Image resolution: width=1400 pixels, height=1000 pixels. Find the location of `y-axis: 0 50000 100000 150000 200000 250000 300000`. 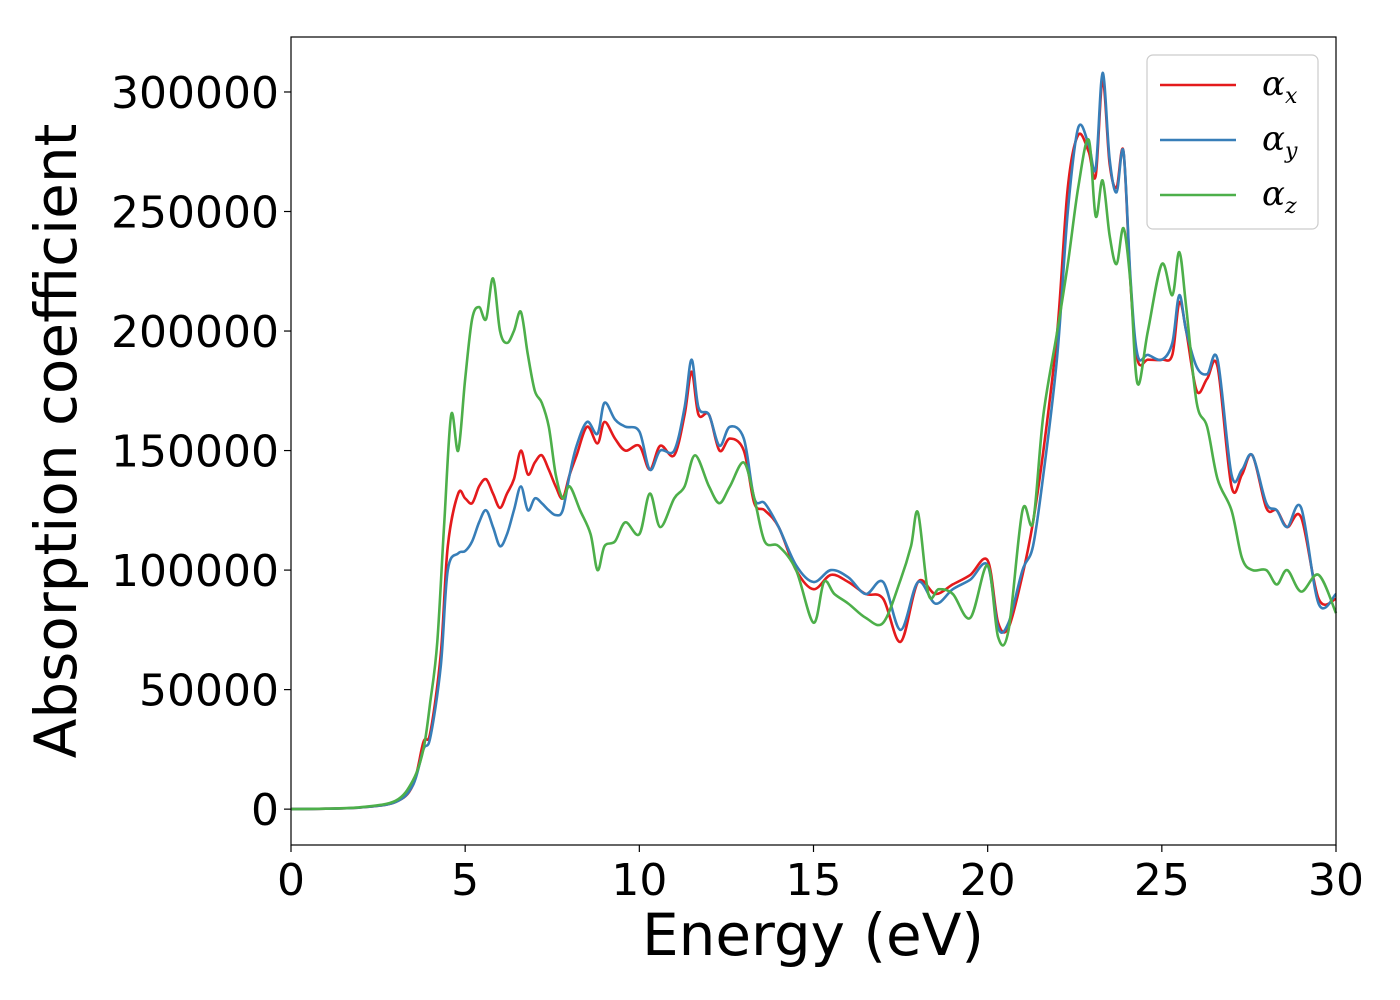

y-axis: 0 50000 100000 150000 200000 250000 300000 is located at coordinates (201, 452).